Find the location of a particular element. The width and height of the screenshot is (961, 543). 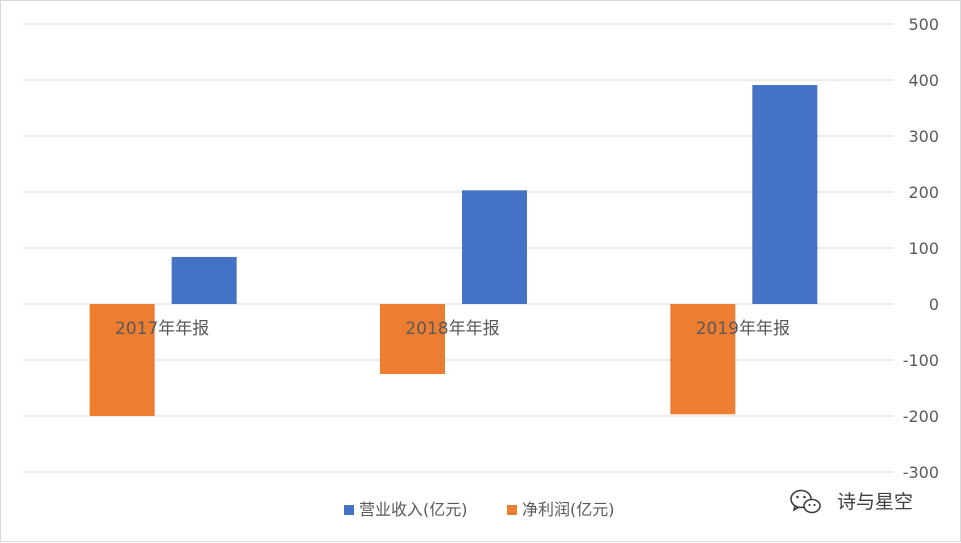

wechat-icon is located at coordinates (805, 501).